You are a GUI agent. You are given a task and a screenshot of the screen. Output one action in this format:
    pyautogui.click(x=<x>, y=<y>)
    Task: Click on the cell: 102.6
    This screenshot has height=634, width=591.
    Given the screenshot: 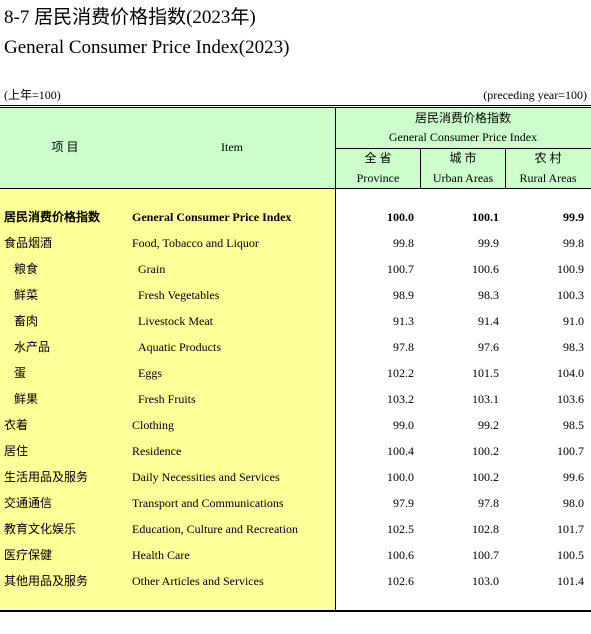 What is the action you would take?
    pyautogui.click(x=400, y=581)
    